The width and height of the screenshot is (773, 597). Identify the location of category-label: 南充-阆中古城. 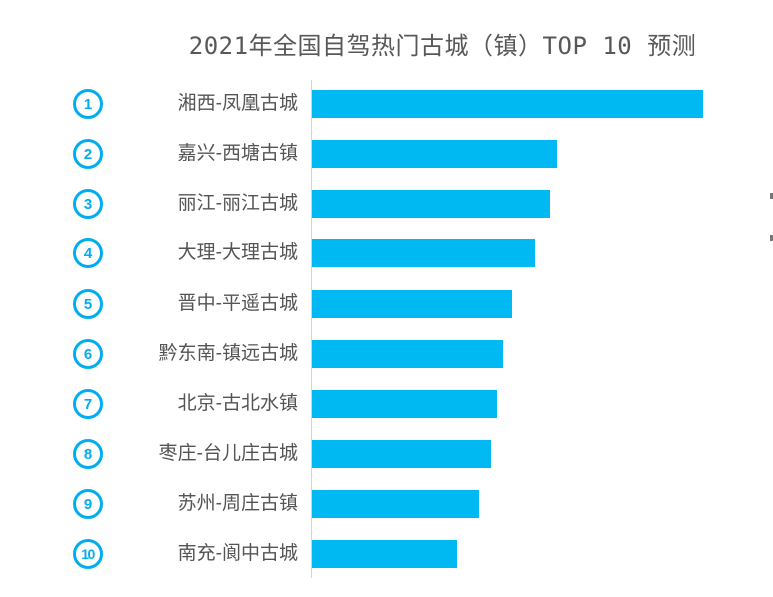
(237, 553).